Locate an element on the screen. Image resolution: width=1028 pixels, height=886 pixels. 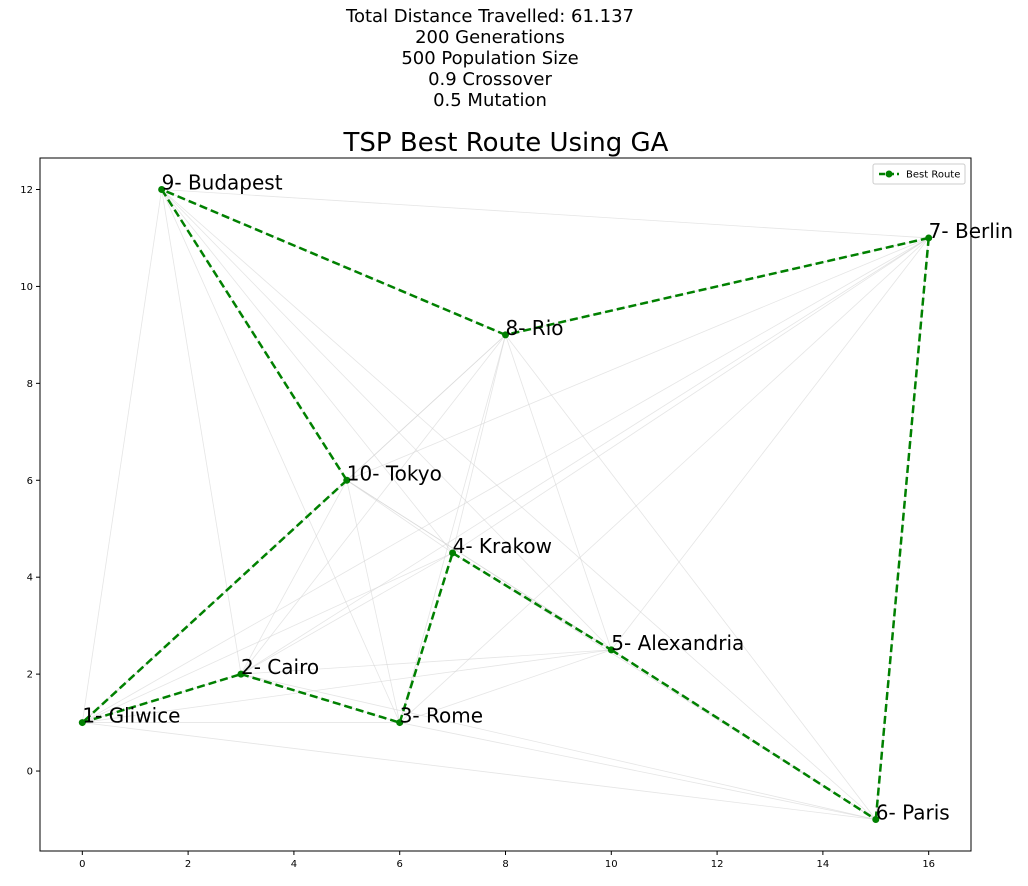
y-tick-label: 8 is located at coordinates (30, 384).